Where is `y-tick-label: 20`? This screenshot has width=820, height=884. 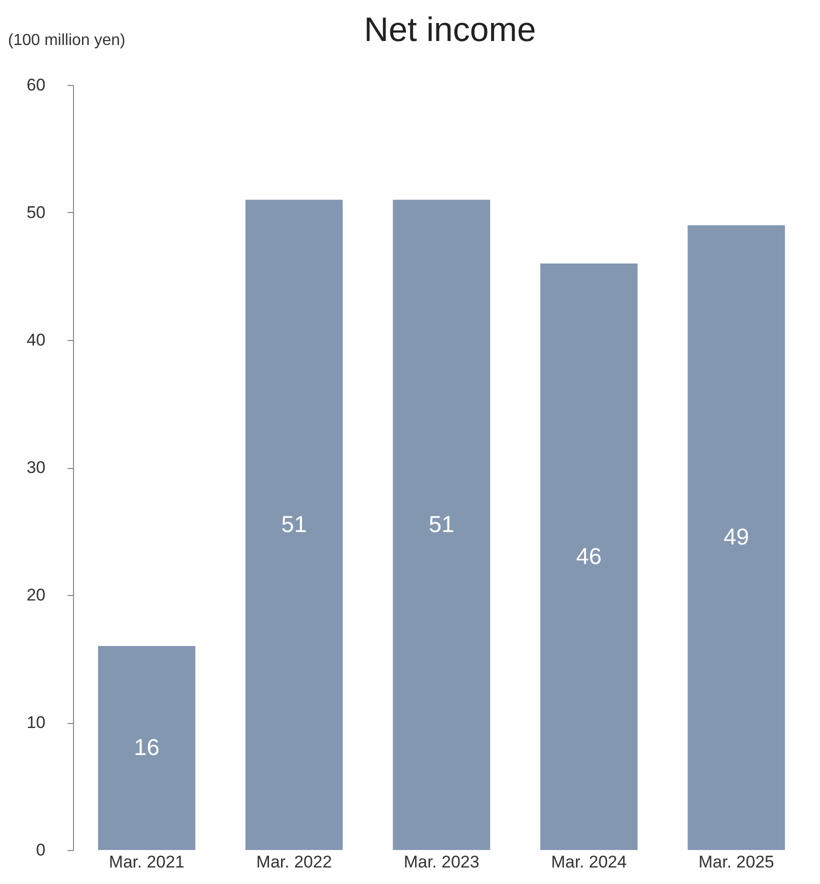
y-tick-label: 20 is located at coordinates (36, 595).